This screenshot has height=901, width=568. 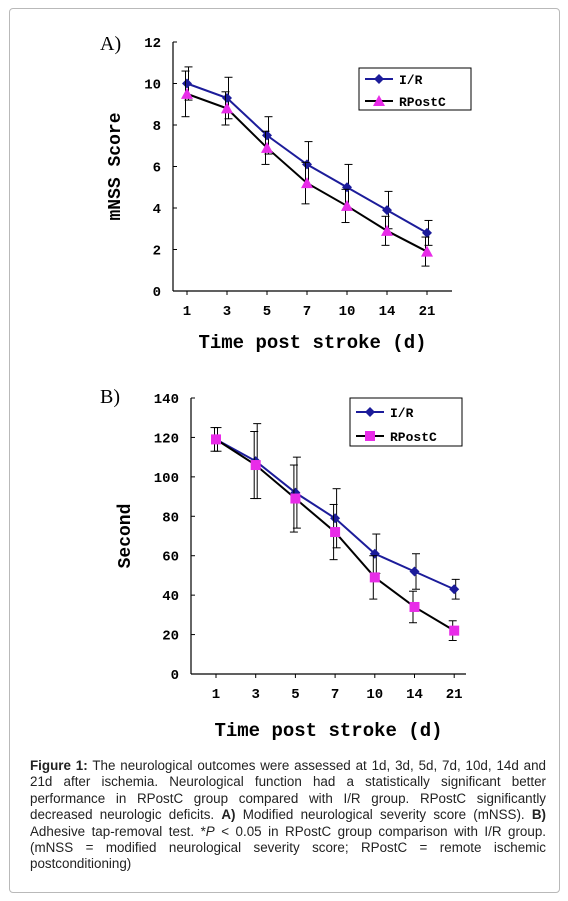 I want to click on caption-figure-label: Figure 1:, so click(x=59, y=765).